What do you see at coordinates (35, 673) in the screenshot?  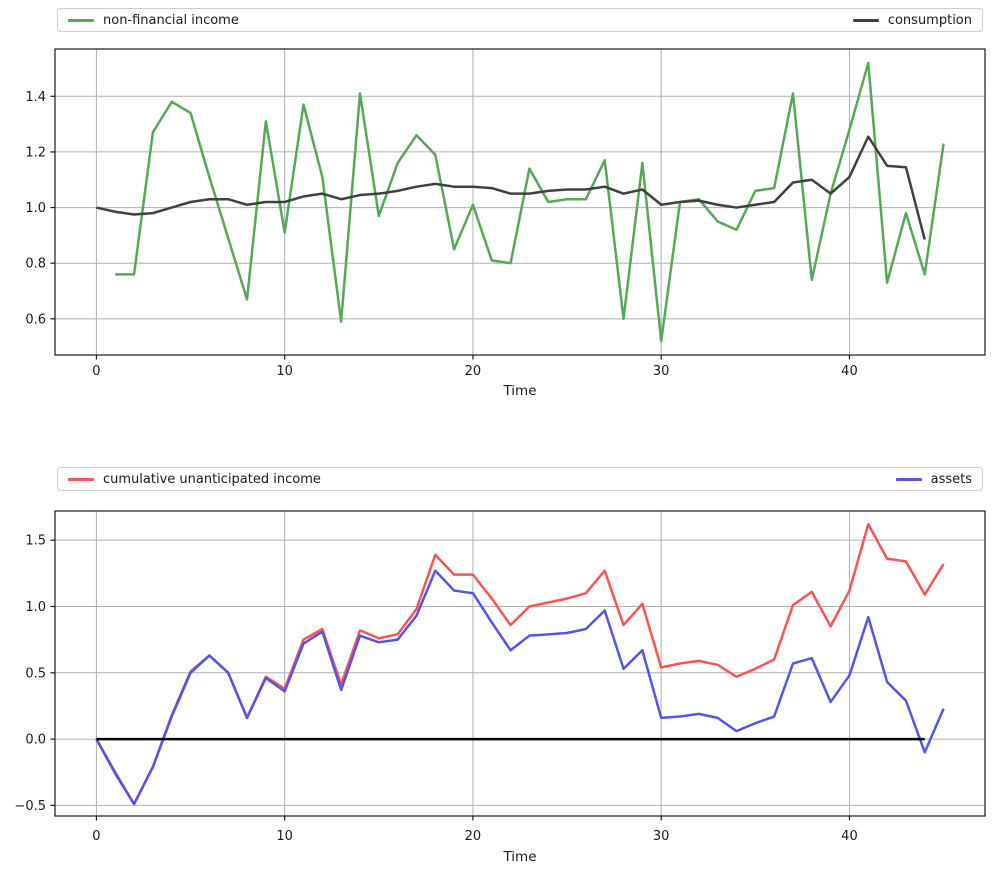 I see `y-tick-label: 0.5` at bounding box center [35, 673].